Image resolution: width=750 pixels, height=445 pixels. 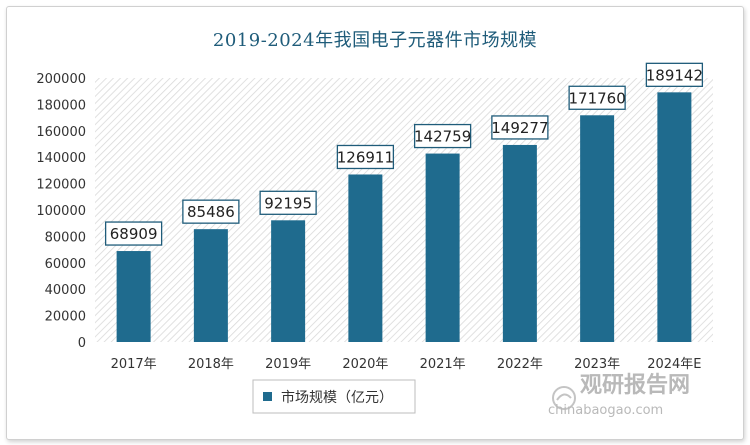 I want to click on x-tick-label: 2020年, so click(x=365, y=364).